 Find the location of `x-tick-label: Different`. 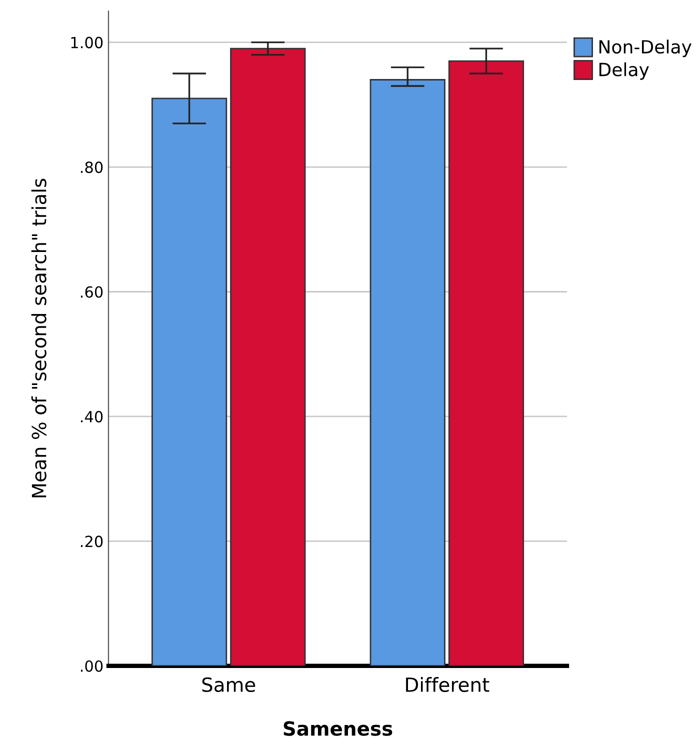

x-tick-label: Different is located at coordinates (448, 684).